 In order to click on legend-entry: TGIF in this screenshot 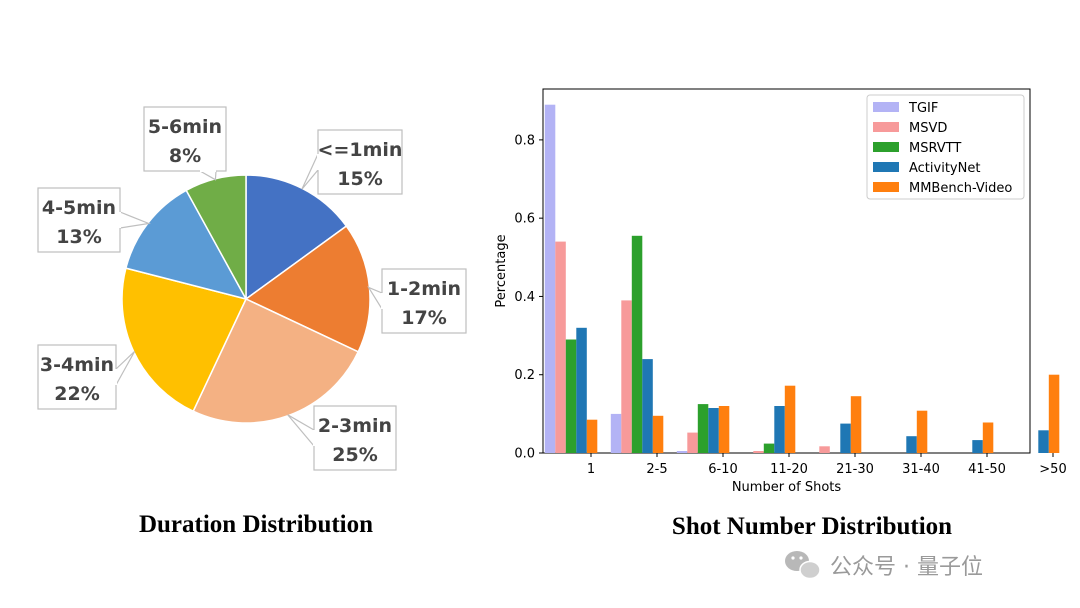, I will do `click(923, 108)`.